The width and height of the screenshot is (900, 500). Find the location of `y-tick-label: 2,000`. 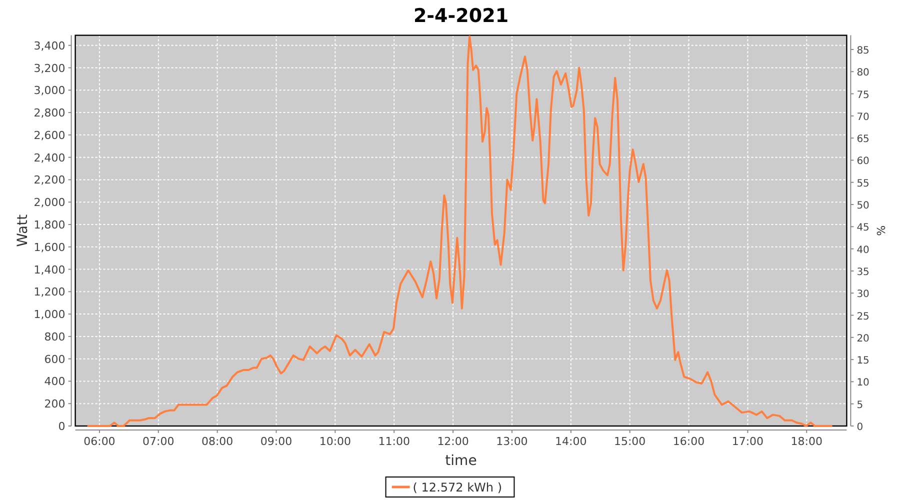

y-tick-label: 2,000 is located at coordinates (50, 203).